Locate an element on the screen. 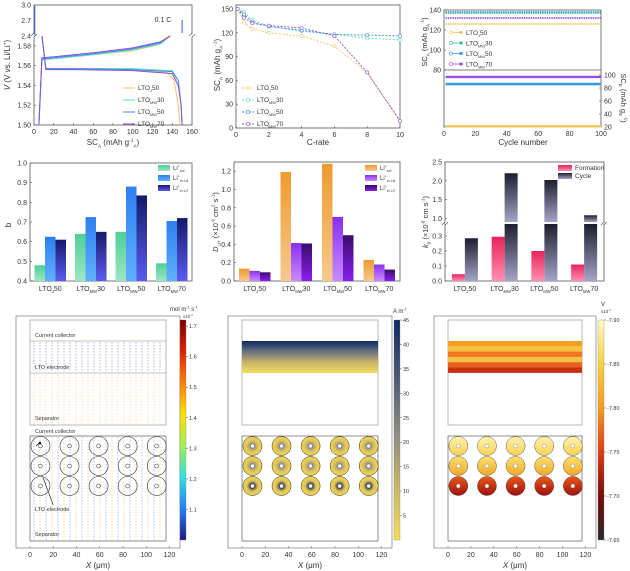 Image resolution: width=630 pixels, height=571 pixels. legend-label: Li+in Li7 is located at coordinates (387, 188).